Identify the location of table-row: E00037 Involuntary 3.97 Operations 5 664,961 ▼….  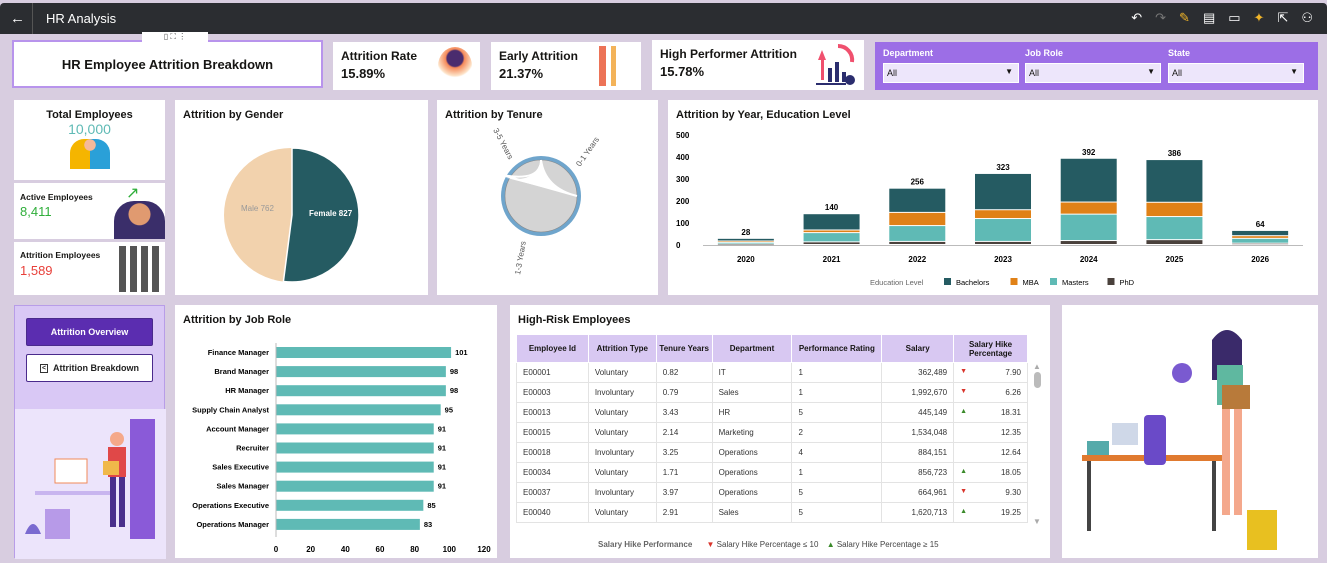
(772, 492).